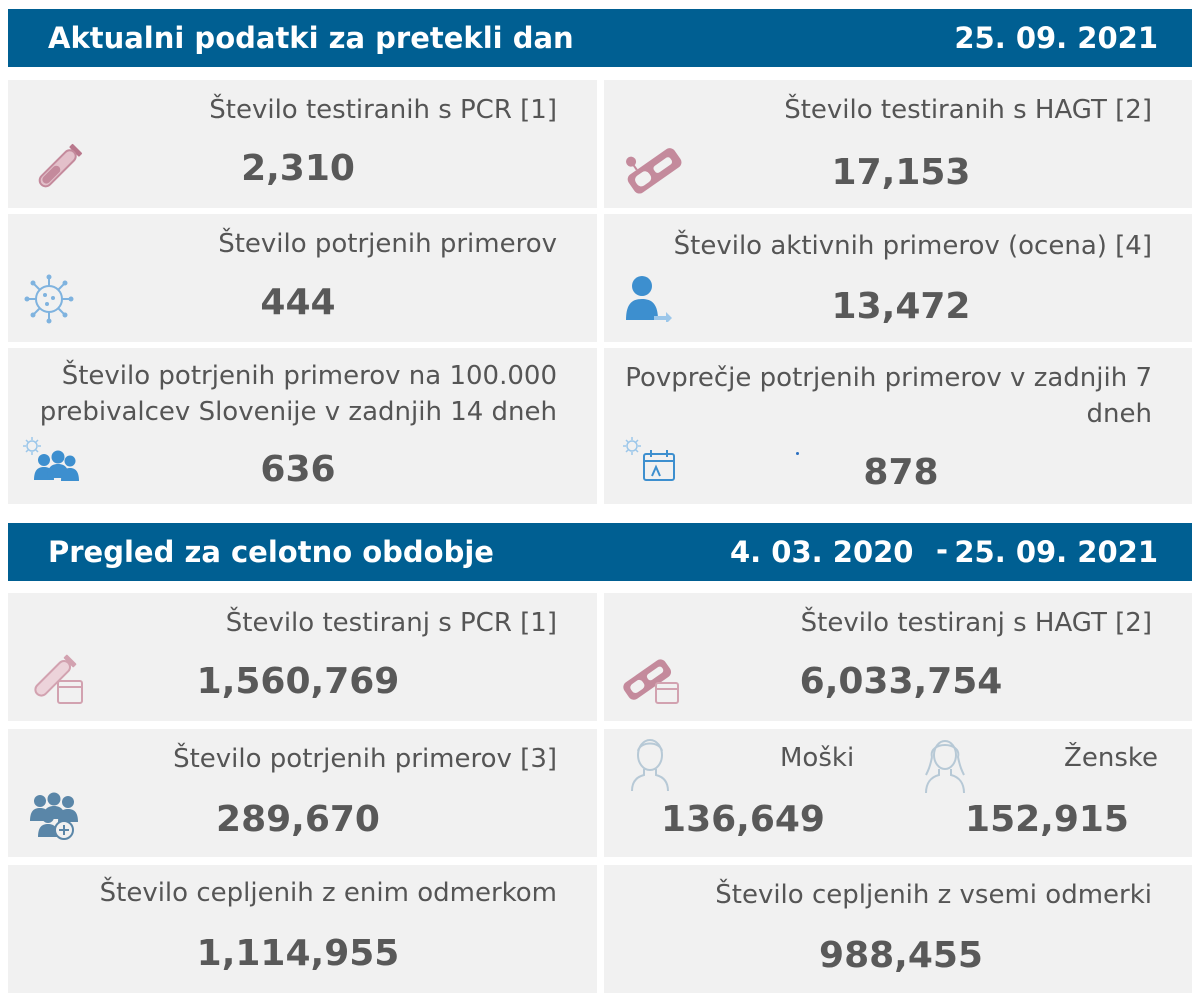  What do you see at coordinates (649, 299) in the screenshot?
I see `person-icon` at bounding box center [649, 299].